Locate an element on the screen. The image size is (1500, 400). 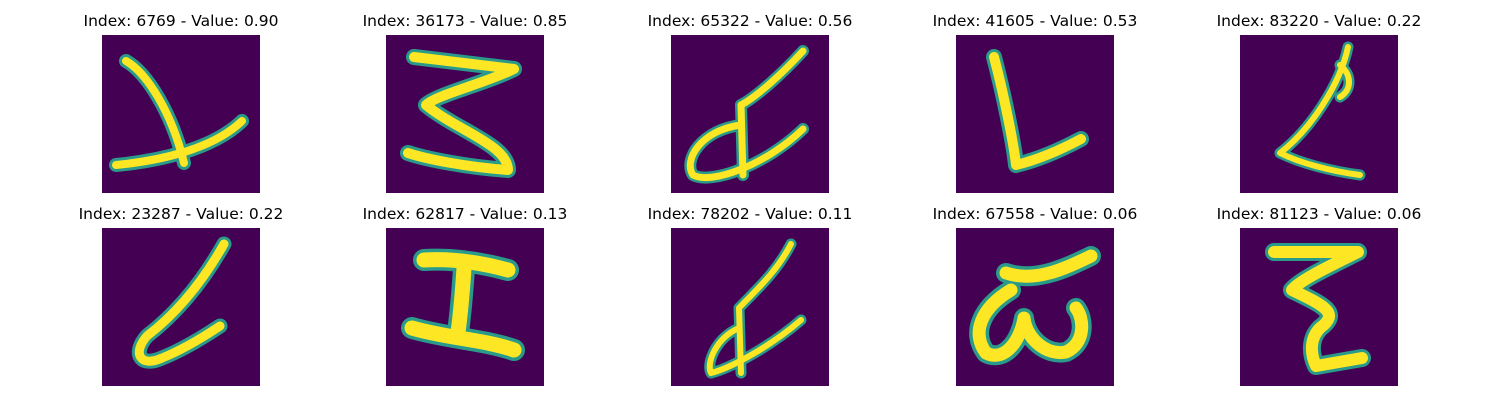
sample-title: Index: 23287 - Value: 0.22 is located at coordinates (181, 214).